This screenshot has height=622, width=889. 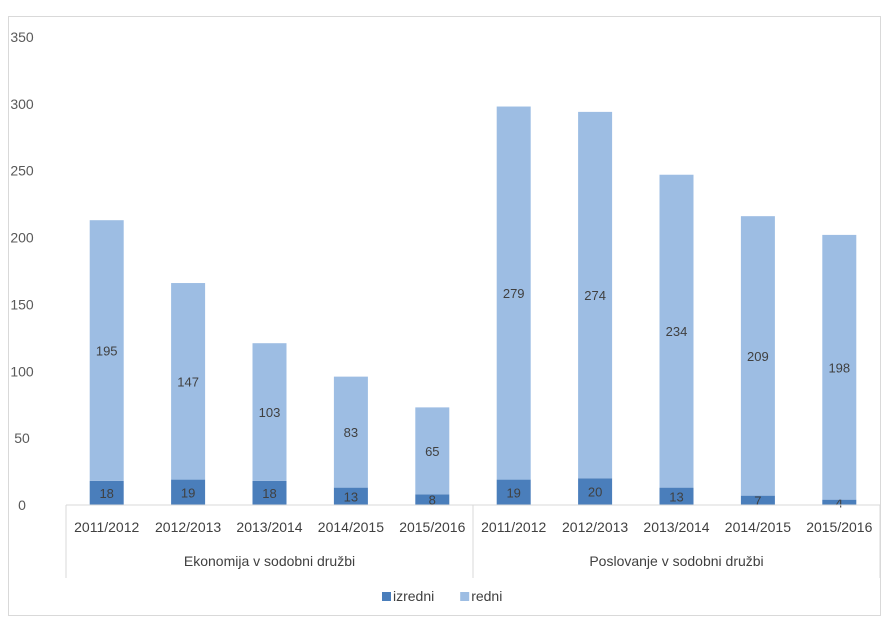 I want to click on data-label-izredni-7: 20, so click(x=595, y=492).